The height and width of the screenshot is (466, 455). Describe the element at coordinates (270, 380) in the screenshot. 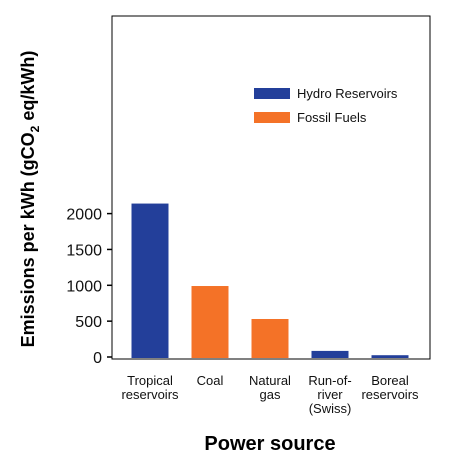

I see `x-category-label-line: Natural` at that location.